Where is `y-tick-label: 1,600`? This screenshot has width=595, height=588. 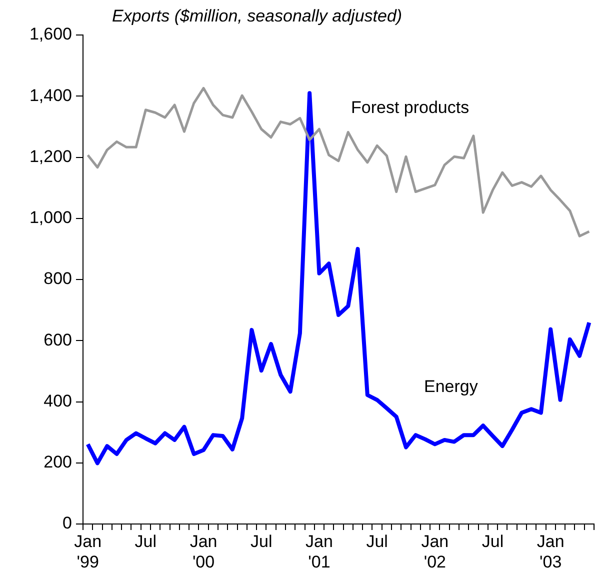
y-tick-label: 1,600 is located at coordinates (50, 34).